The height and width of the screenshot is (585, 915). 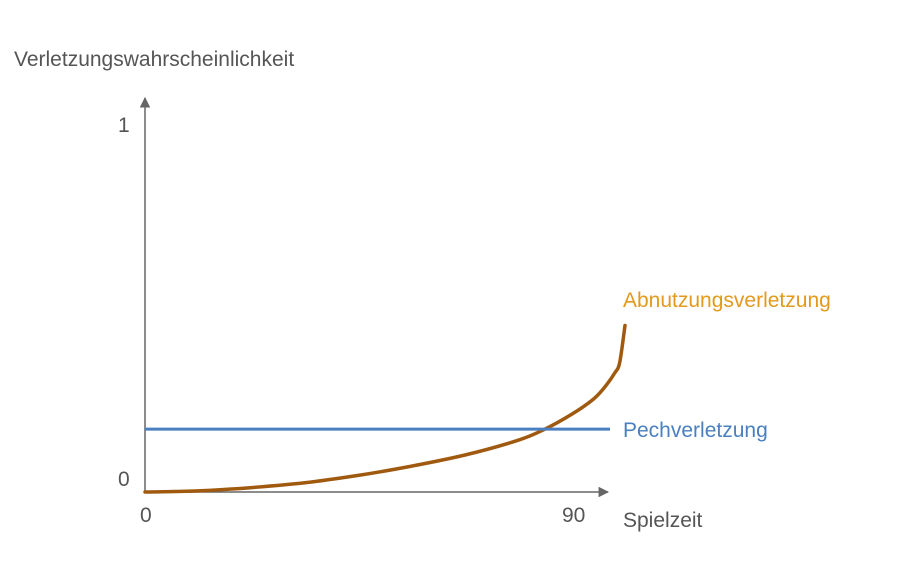 What do you see at coordinates (573, 515) in the screenshot?
I see `x-tick-label-90: 90` at bounding box center [573, 515].